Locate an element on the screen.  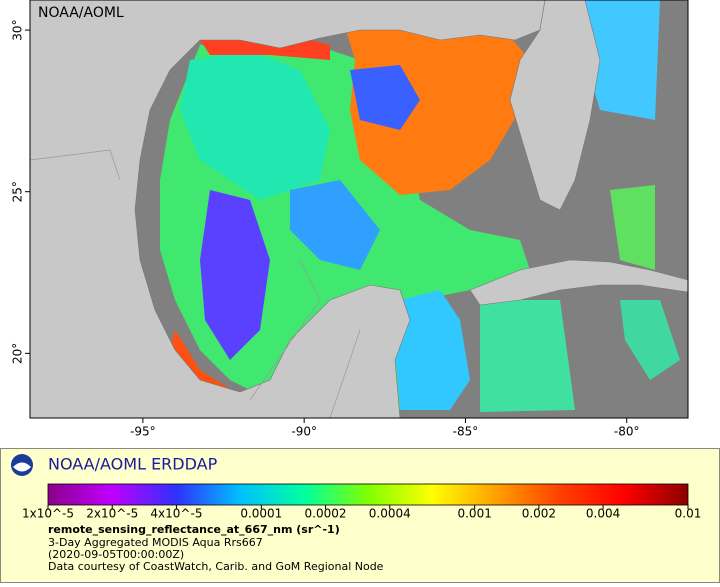
map-label: NOAA/AOML is located at coordinates (81, 13).